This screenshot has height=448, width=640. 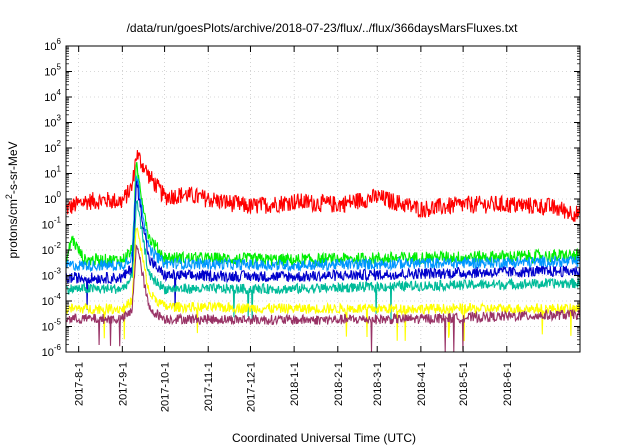 What do you see at coordinates (59, 67) in the screenshot?
I see `y-tick-exponent: 5` at bounding box center [59, 67].